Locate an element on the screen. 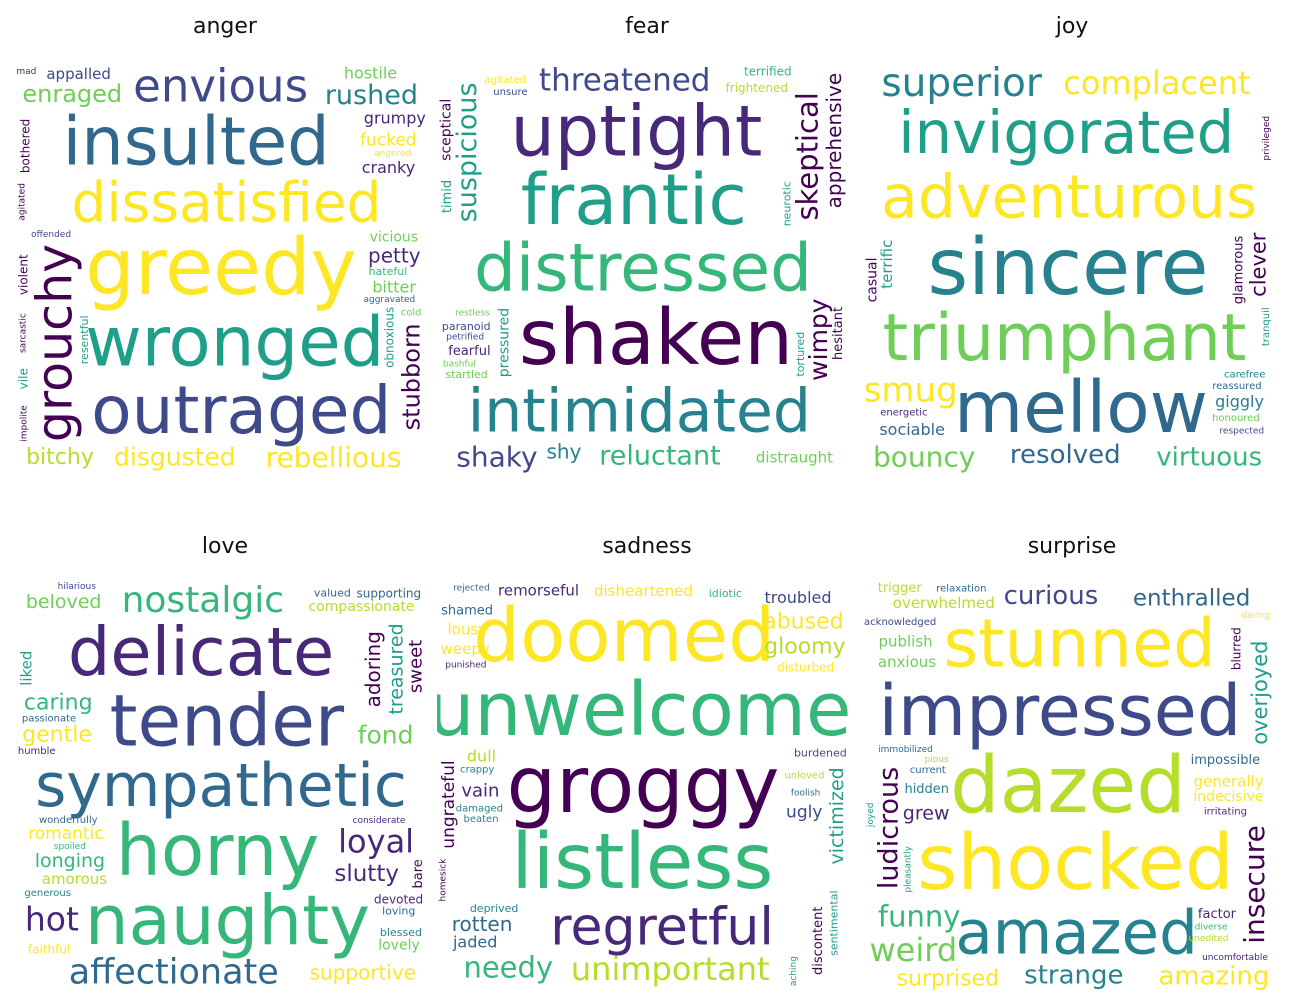 The width and height of the screenshot is (1296, 1001). wordcloud-word: cranky is located at coordinates (388, 167).